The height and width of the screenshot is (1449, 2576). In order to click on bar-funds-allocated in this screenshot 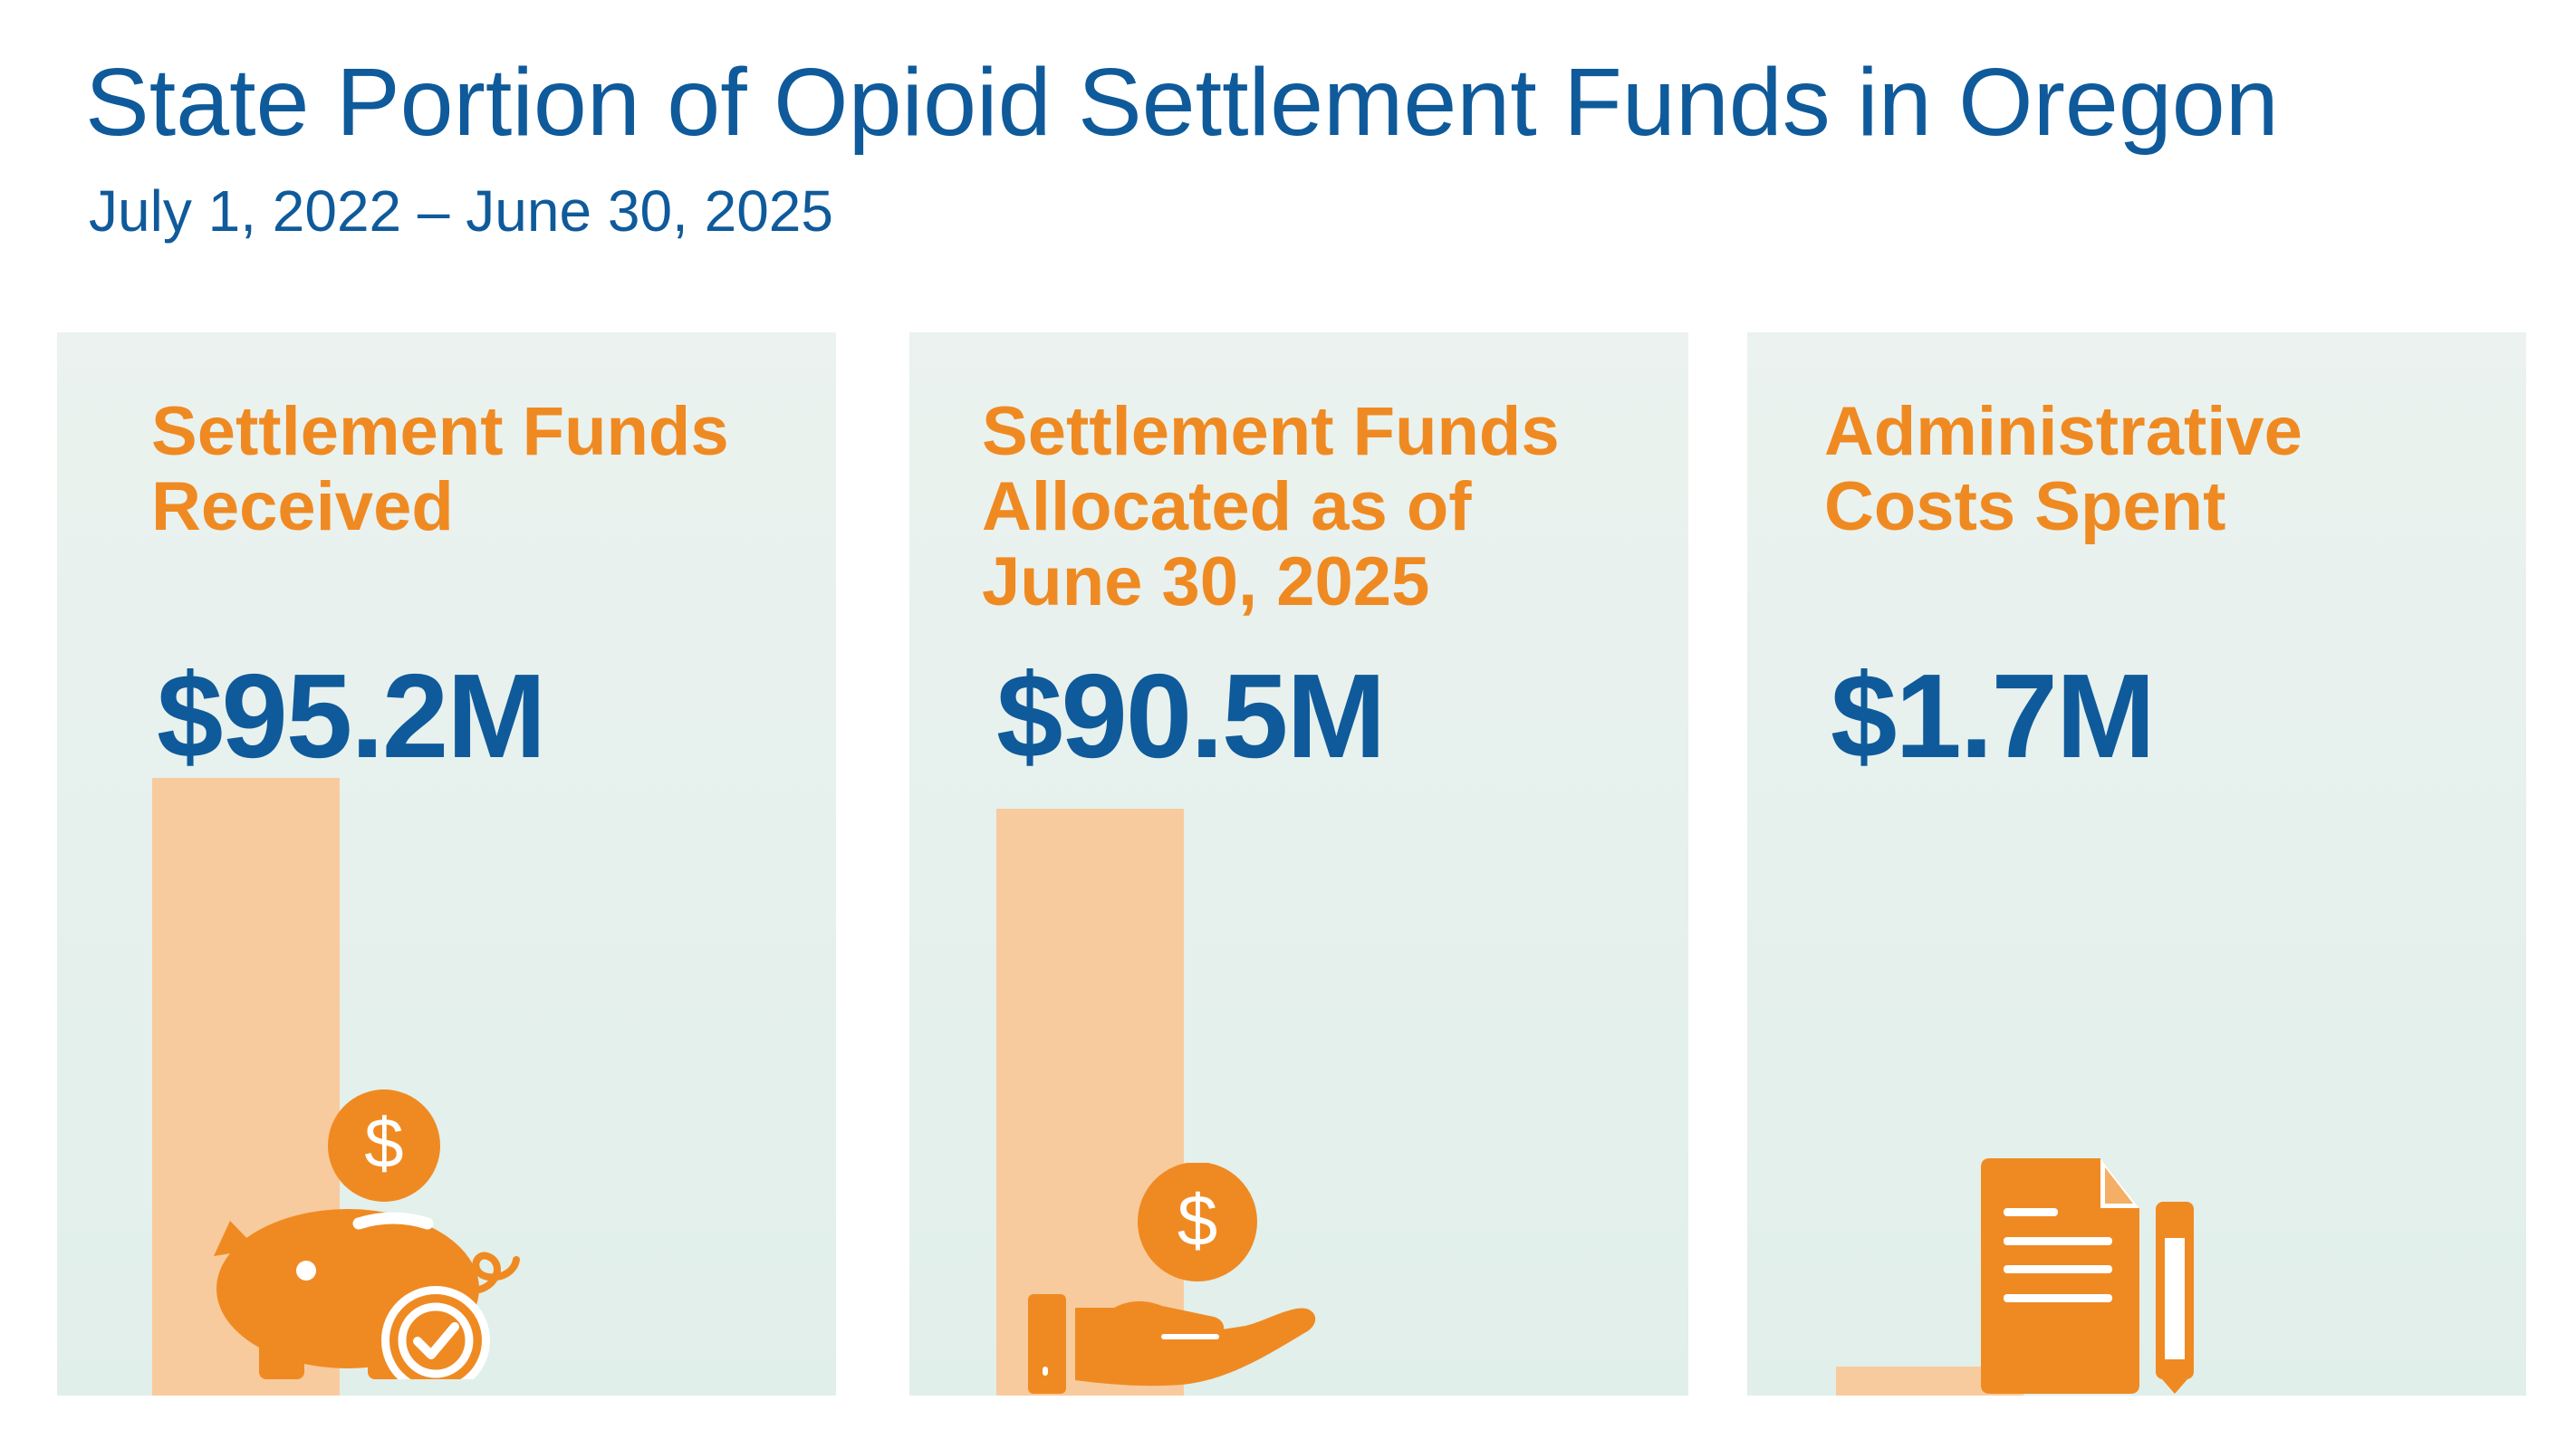, I will do `click(1090, 1102)`.